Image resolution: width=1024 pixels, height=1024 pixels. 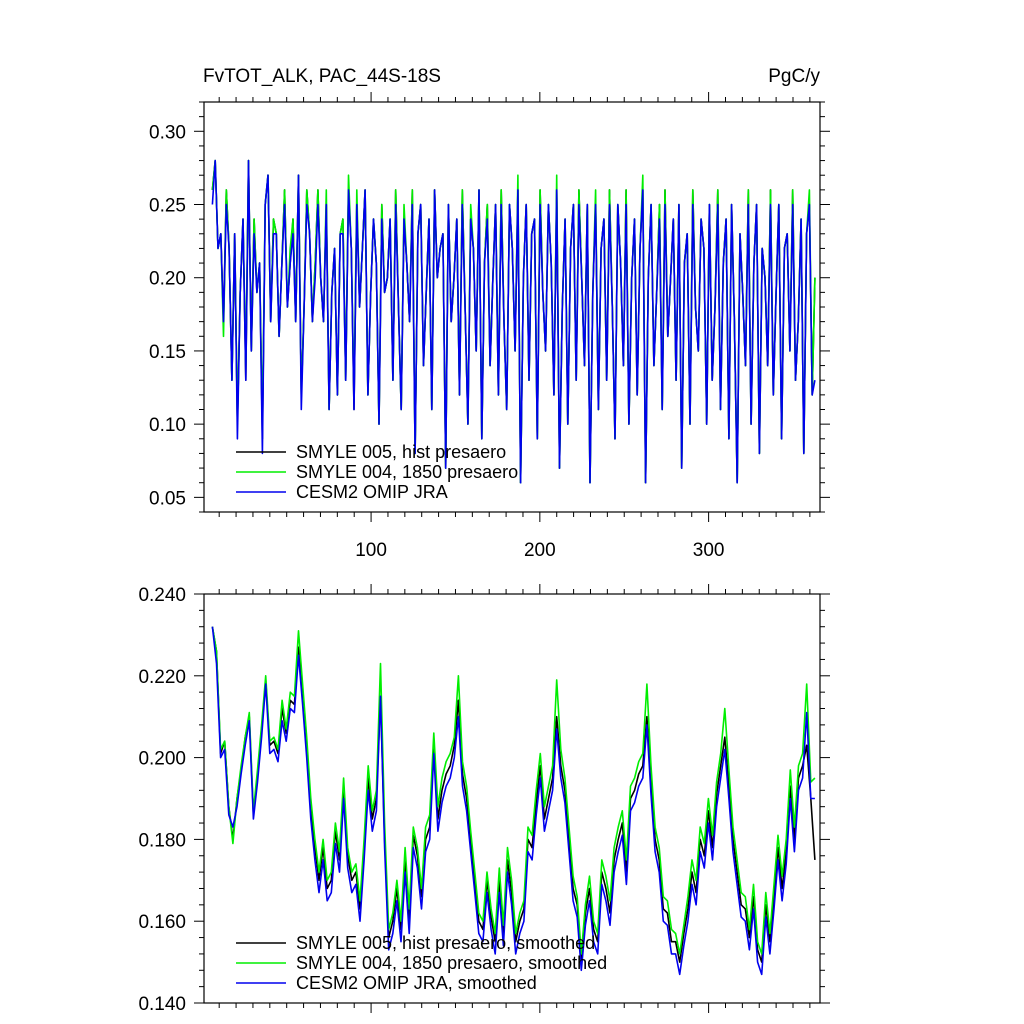 What do you see at coordinates (167, 425) in the screenshot?
I see `panel-0-ytick-label: 0.10` at bounding box center [167, 425].